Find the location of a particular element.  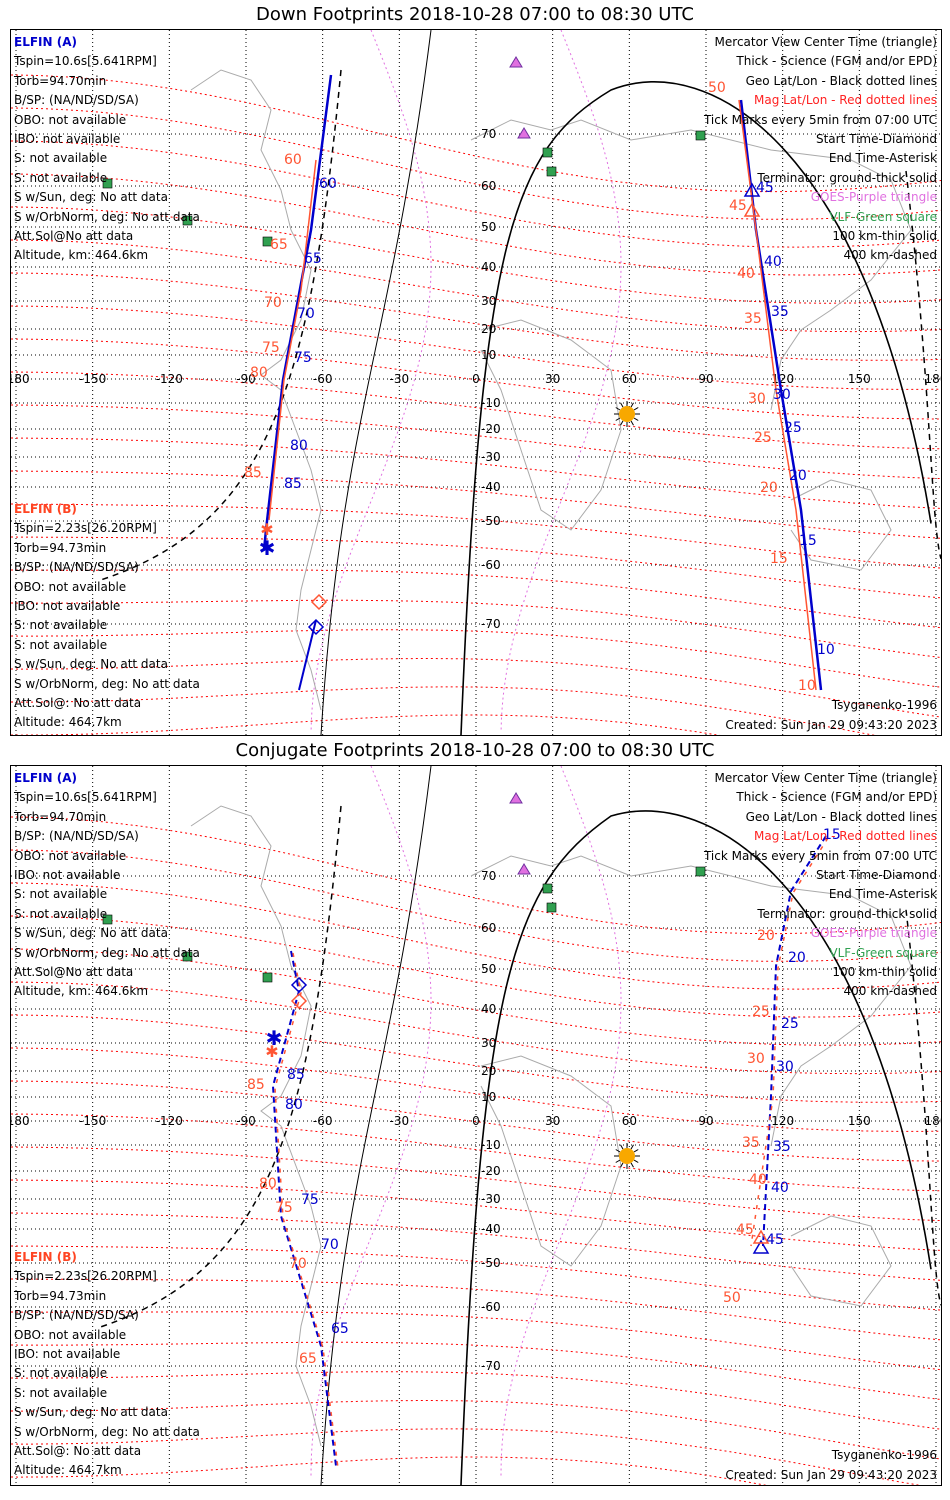

track-a-time-label: 85 is located at coordinates (293, 484).